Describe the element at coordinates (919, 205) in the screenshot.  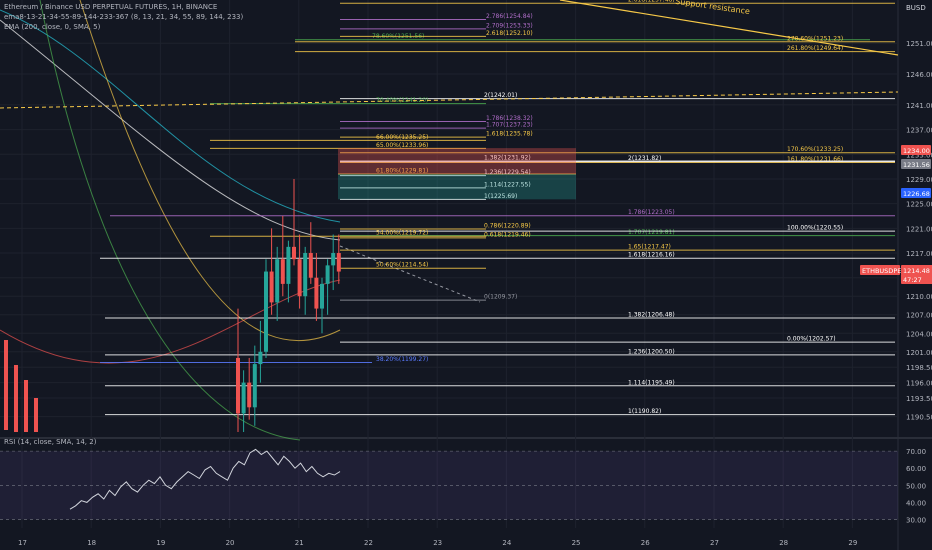
I see `price-tick: 1225.00` at that location.